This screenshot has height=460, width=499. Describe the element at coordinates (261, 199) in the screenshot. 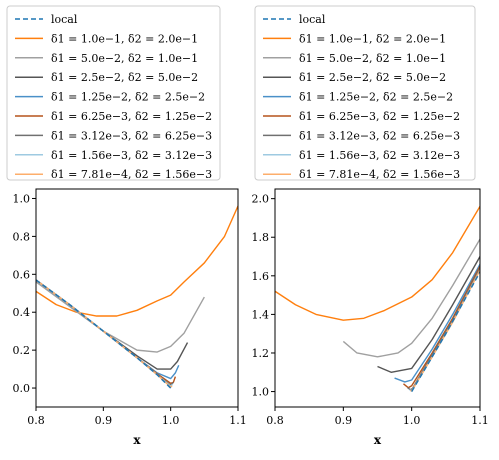

I see `y-tick-label: 2.0` at that location.